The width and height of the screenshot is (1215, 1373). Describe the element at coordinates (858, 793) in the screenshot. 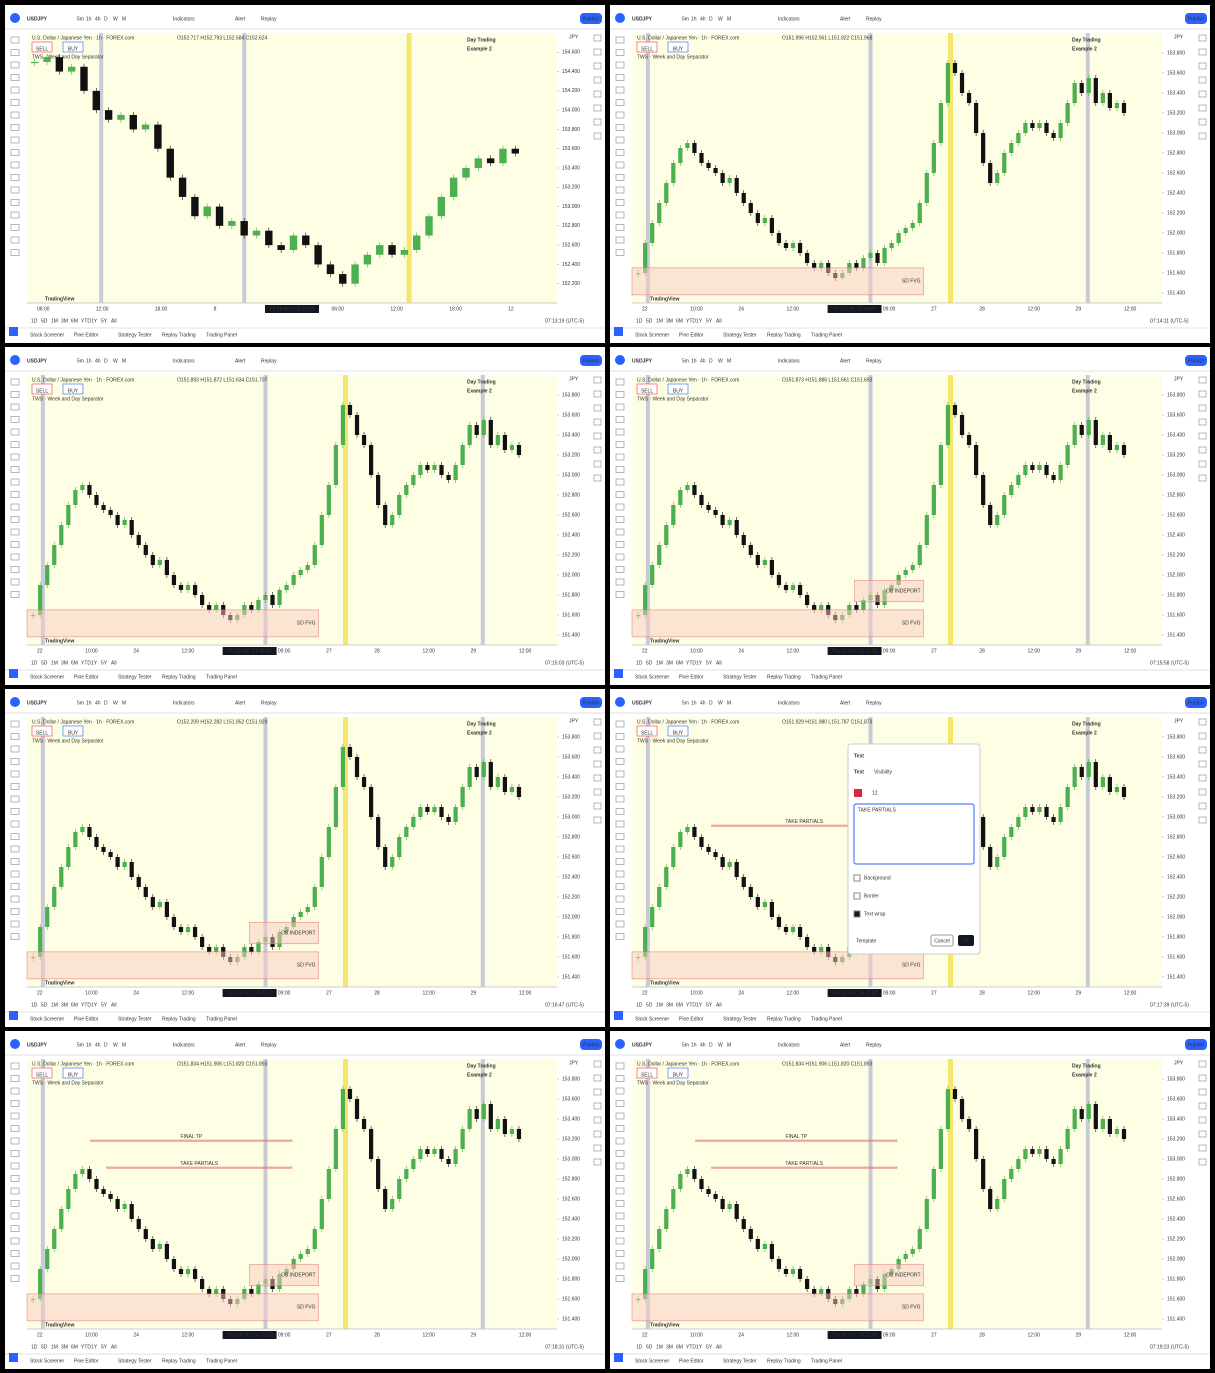

I see `color-swatch` at that location.